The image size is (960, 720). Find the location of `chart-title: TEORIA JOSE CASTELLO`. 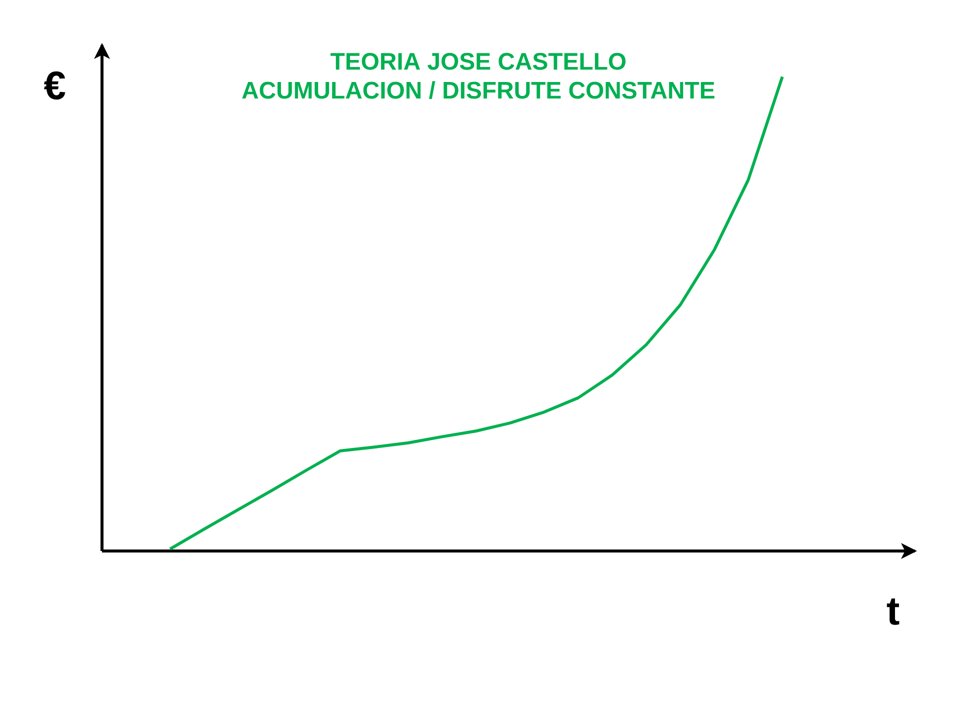

chart-title: TEORIA JOSE CASTELLO is located at coordinates (478, 61).